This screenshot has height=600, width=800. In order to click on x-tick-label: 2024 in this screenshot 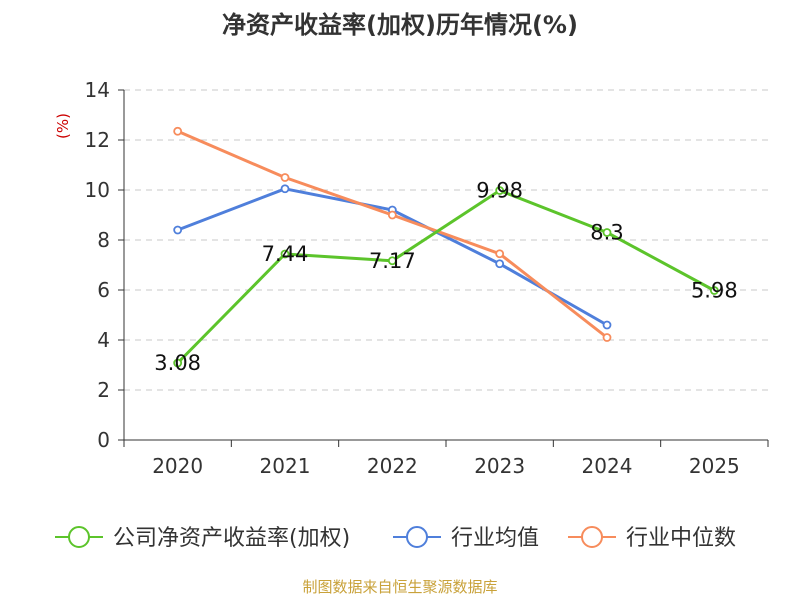, I will do `click(607, 466)`.